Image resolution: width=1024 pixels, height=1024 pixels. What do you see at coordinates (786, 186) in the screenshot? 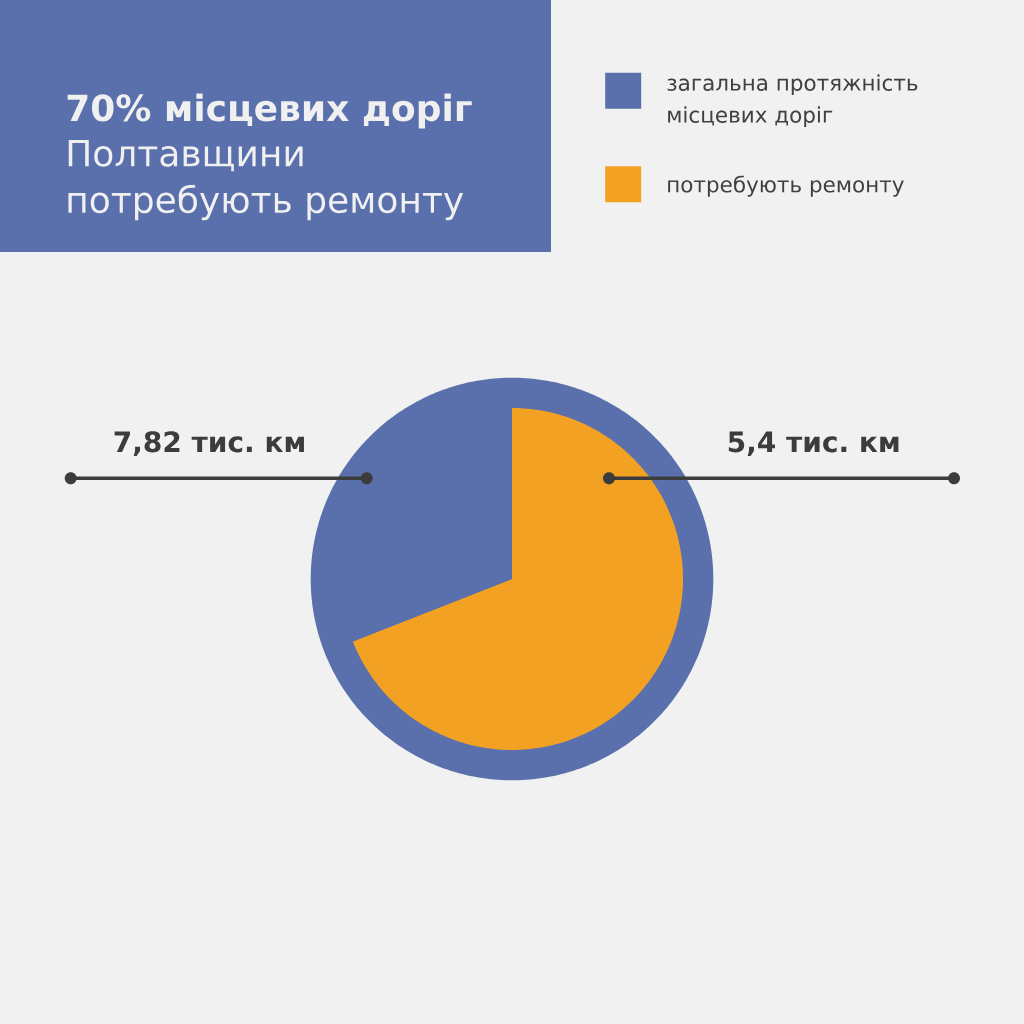
I see `legend-label: потребують ремонту` at bounding box center [786, 186].